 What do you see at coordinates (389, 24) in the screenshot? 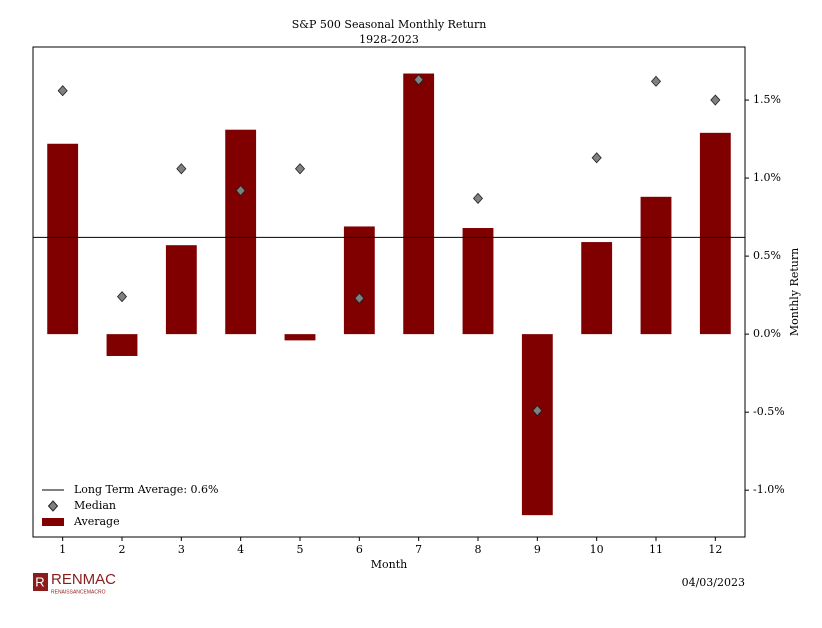
I see `chart-title: S&P 500 Seasonal Monthly Return` at bounding box center [389, 24].